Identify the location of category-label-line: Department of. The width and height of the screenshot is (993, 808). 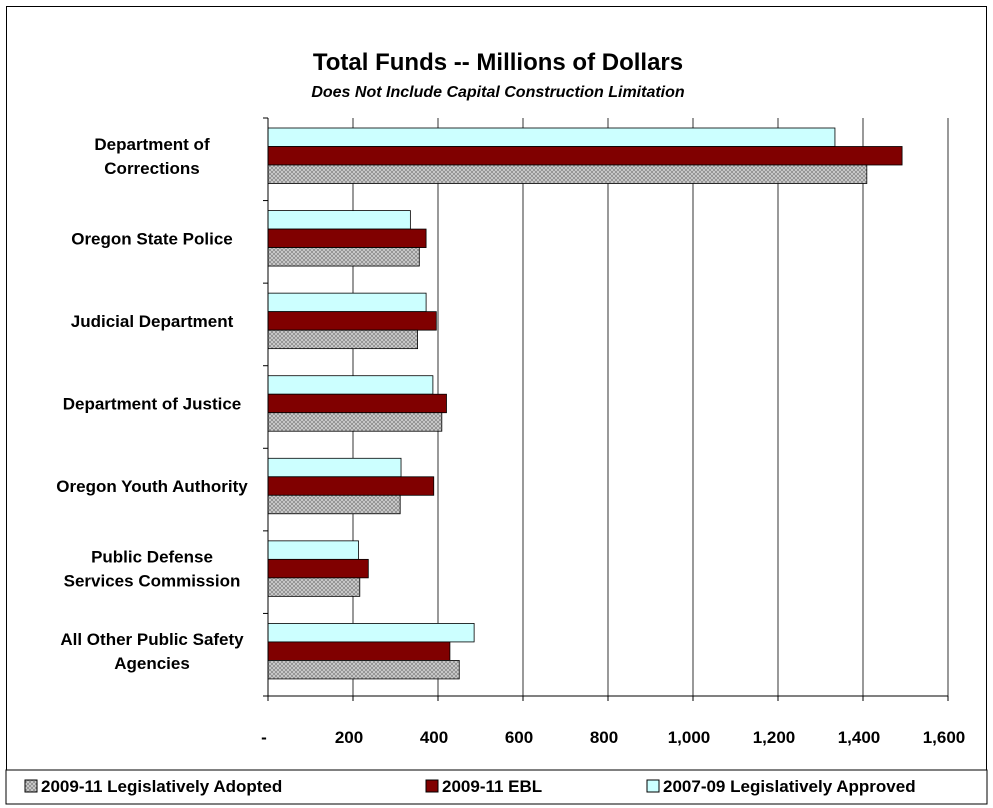
(152, 144).